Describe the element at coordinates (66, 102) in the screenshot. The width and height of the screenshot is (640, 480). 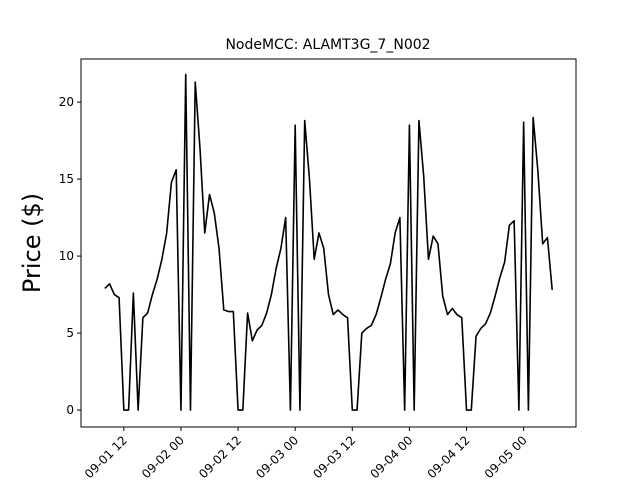
I see `y-tick-label: 20` at that location.